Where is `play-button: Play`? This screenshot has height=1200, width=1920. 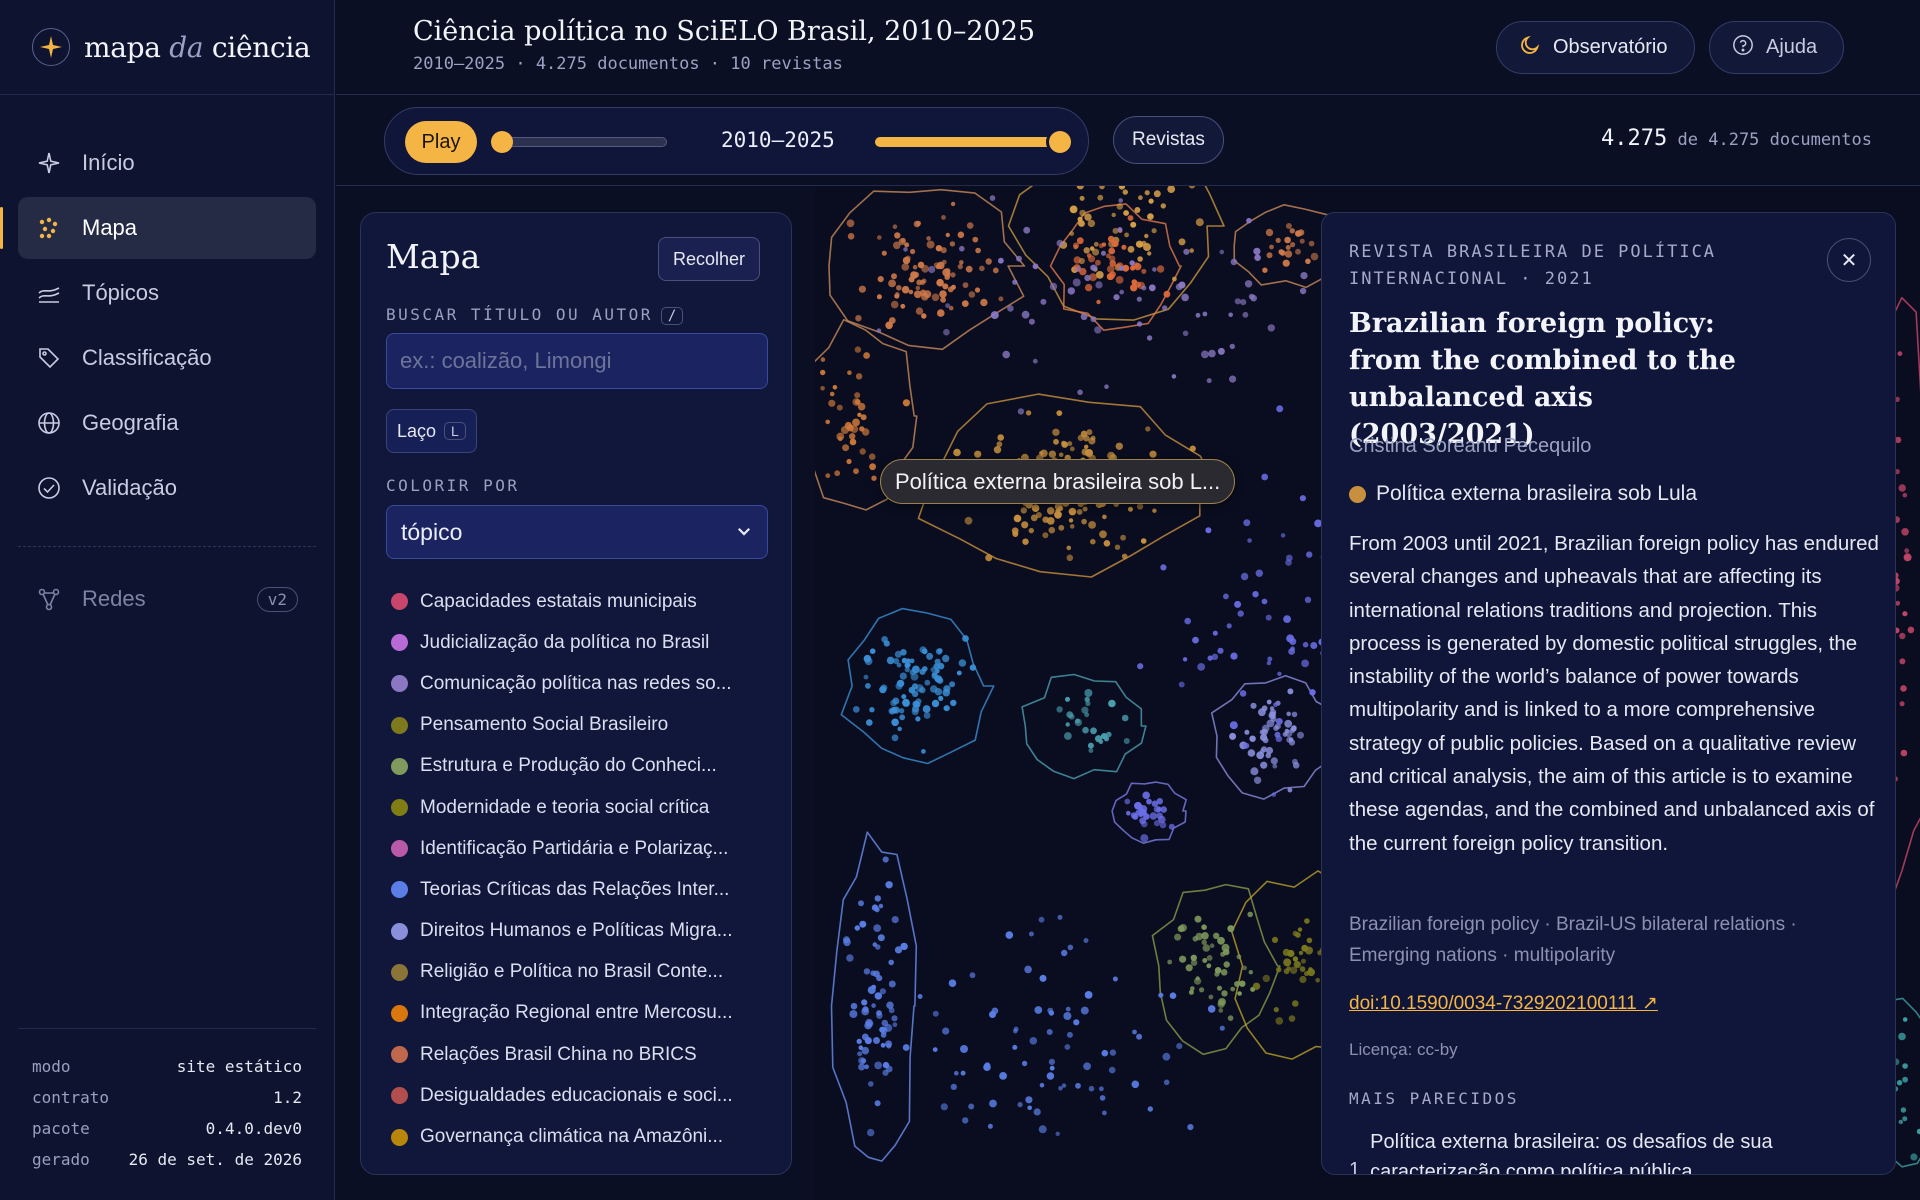
play-button: Play is located at coordinates (441, 142).